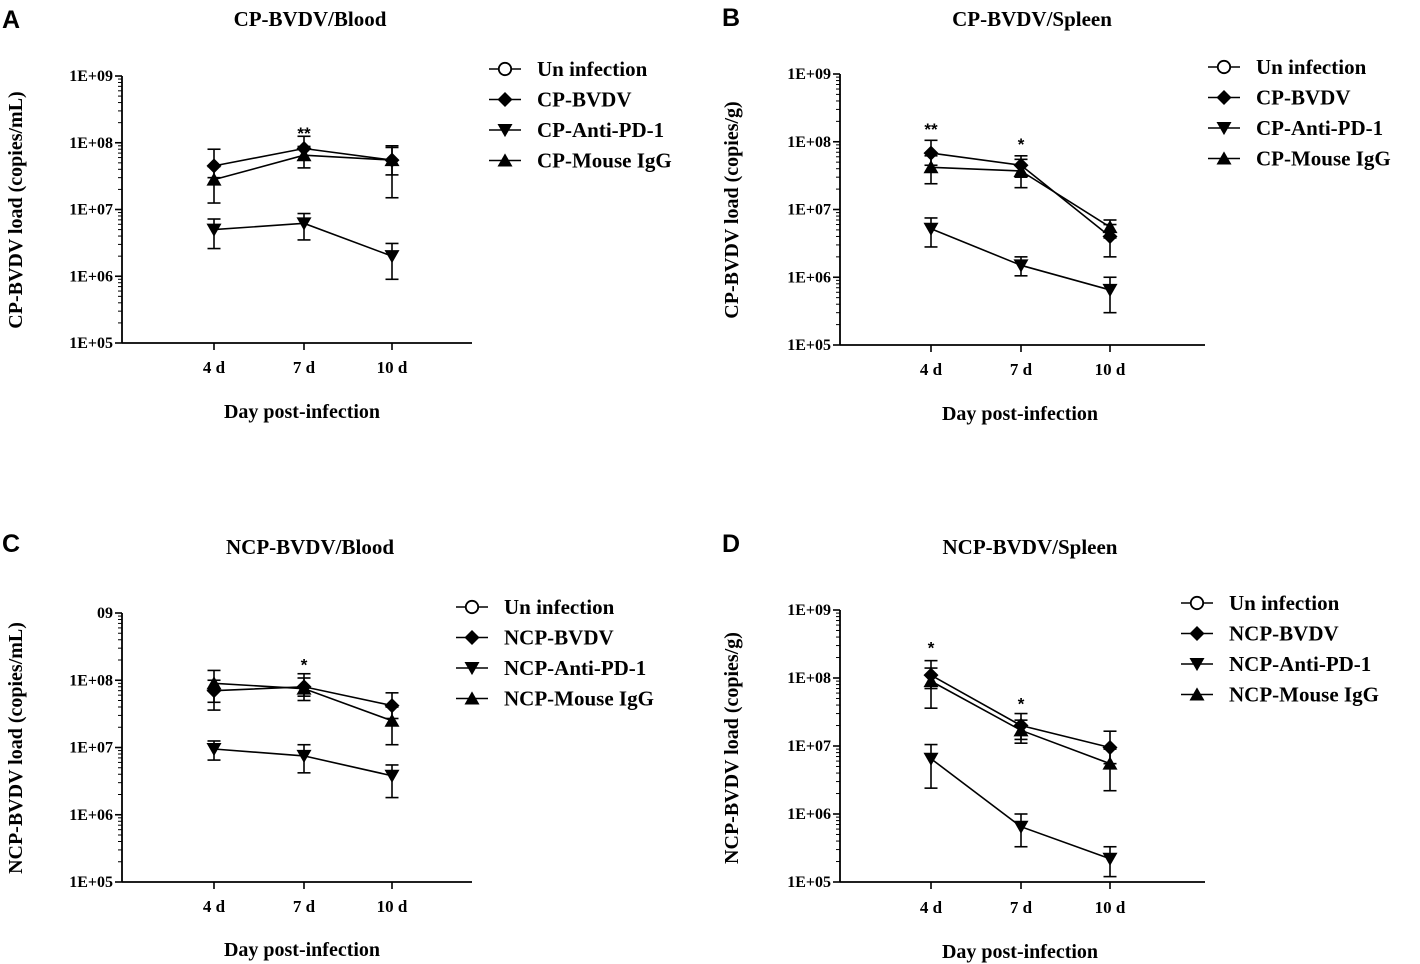 This screenshot has height=964, width=1420. Describe the element at coordinates (310, 19) in the screenshot. I see `chart-title: CP-BVDV/Blood` at that location.